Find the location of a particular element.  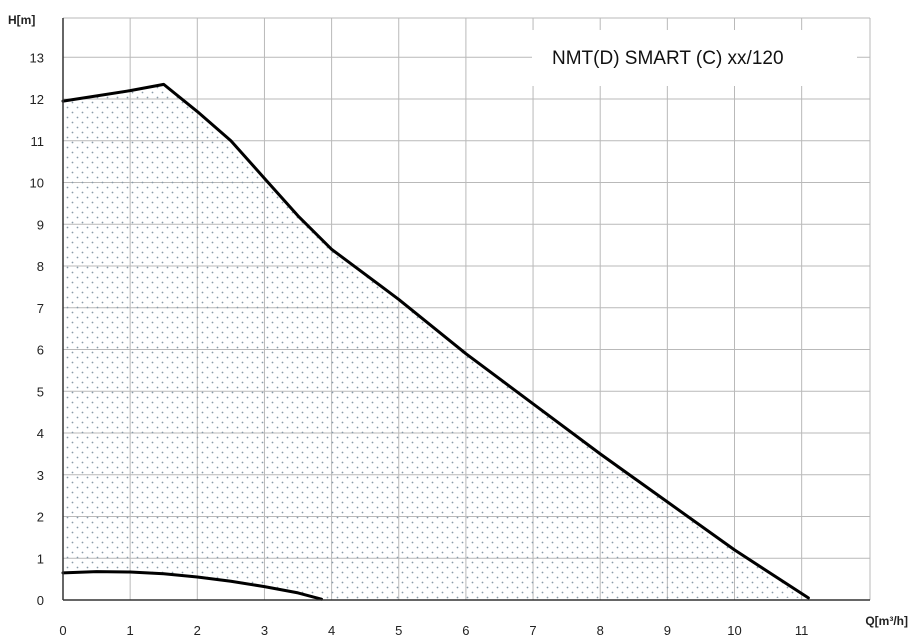

min-curve is located at coordinates (192, 585).